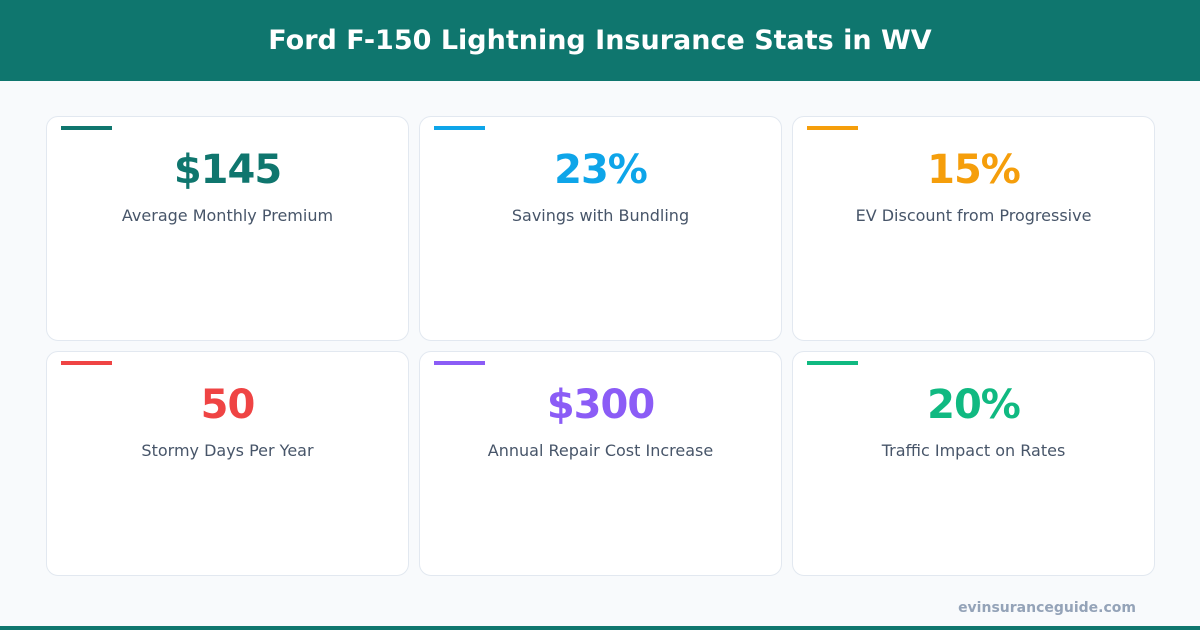 This screenshot has height=630, width=1200. Describe the element at coordinates (600, 215) in the screenshot. I see `stat-label: Savings with Bundling` at that location.